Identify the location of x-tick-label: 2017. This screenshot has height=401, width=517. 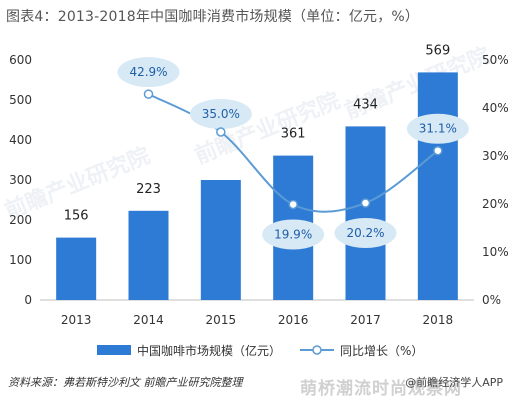
(365, 320).